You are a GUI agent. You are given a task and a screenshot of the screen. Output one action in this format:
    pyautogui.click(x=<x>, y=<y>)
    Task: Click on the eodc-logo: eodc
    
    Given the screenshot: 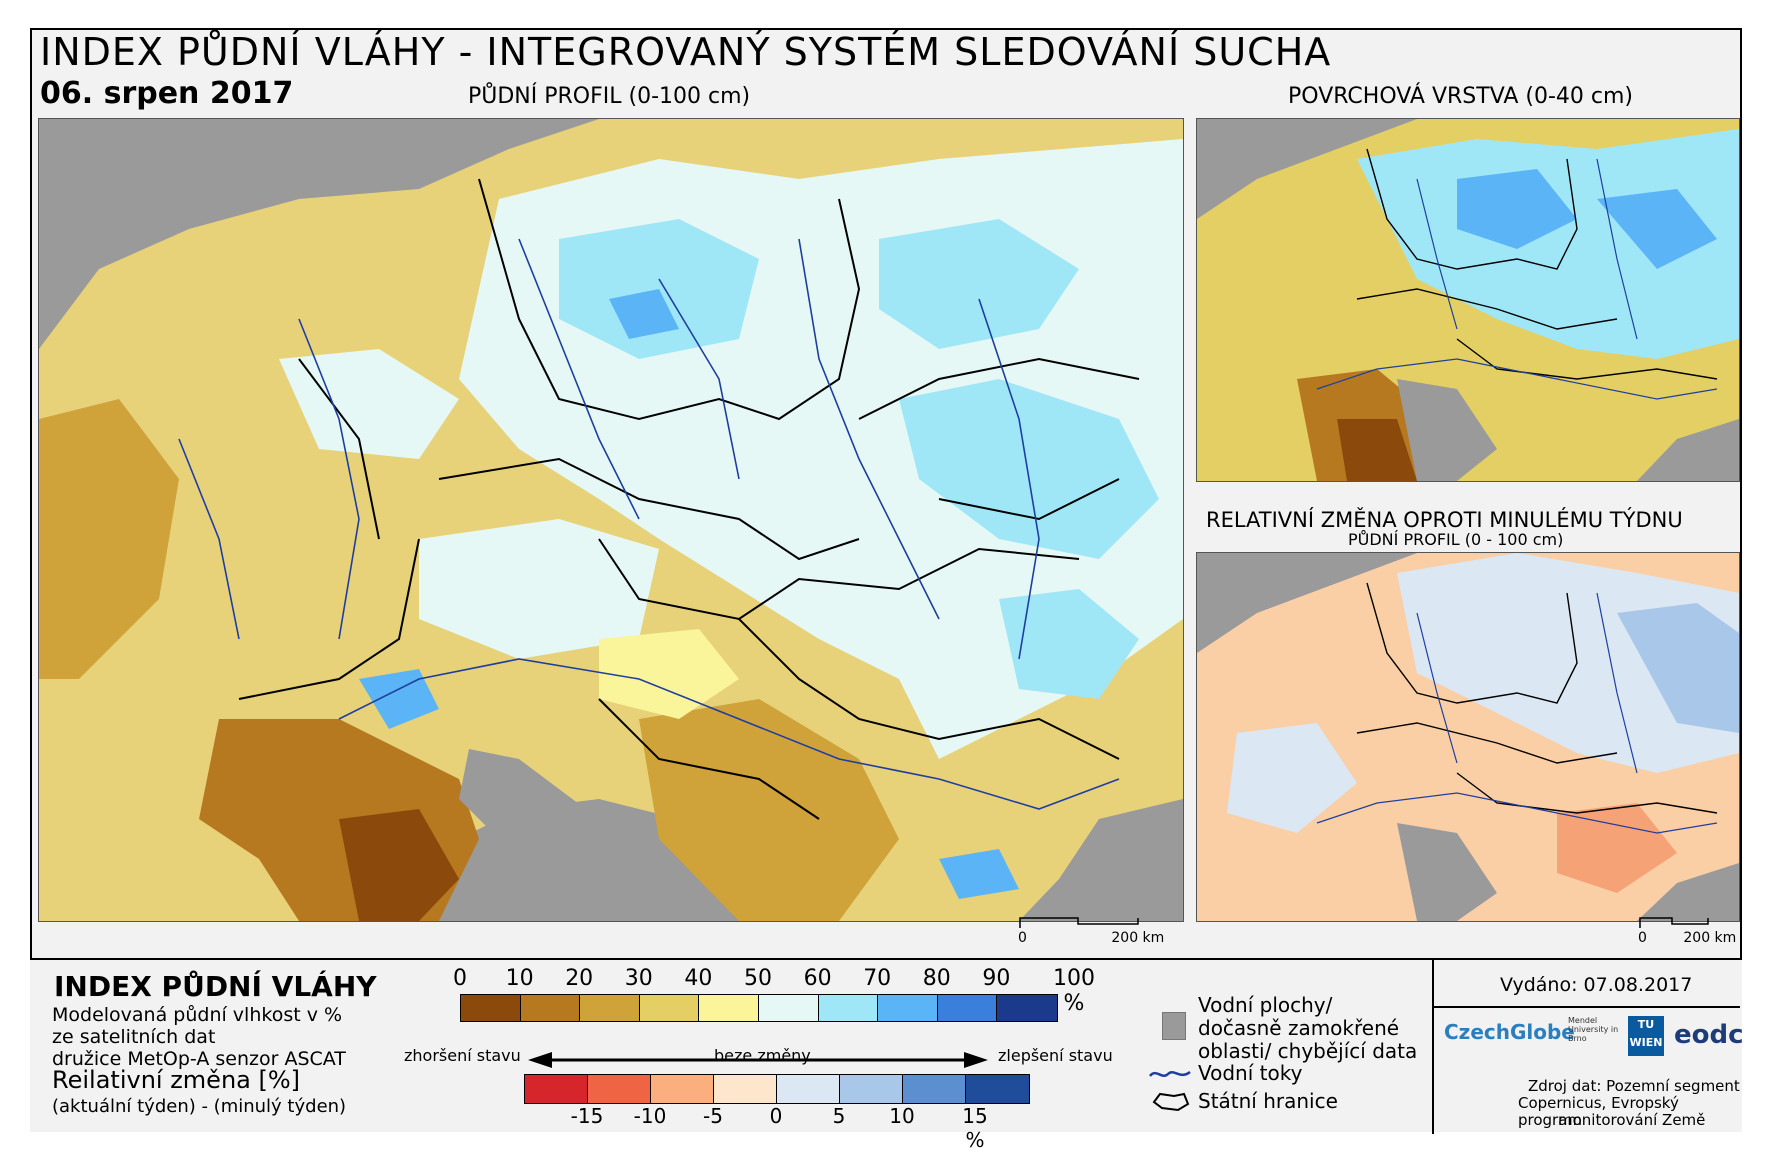 What is the action you would take?
    pyautogui.click(x=1709, y=1035)
    